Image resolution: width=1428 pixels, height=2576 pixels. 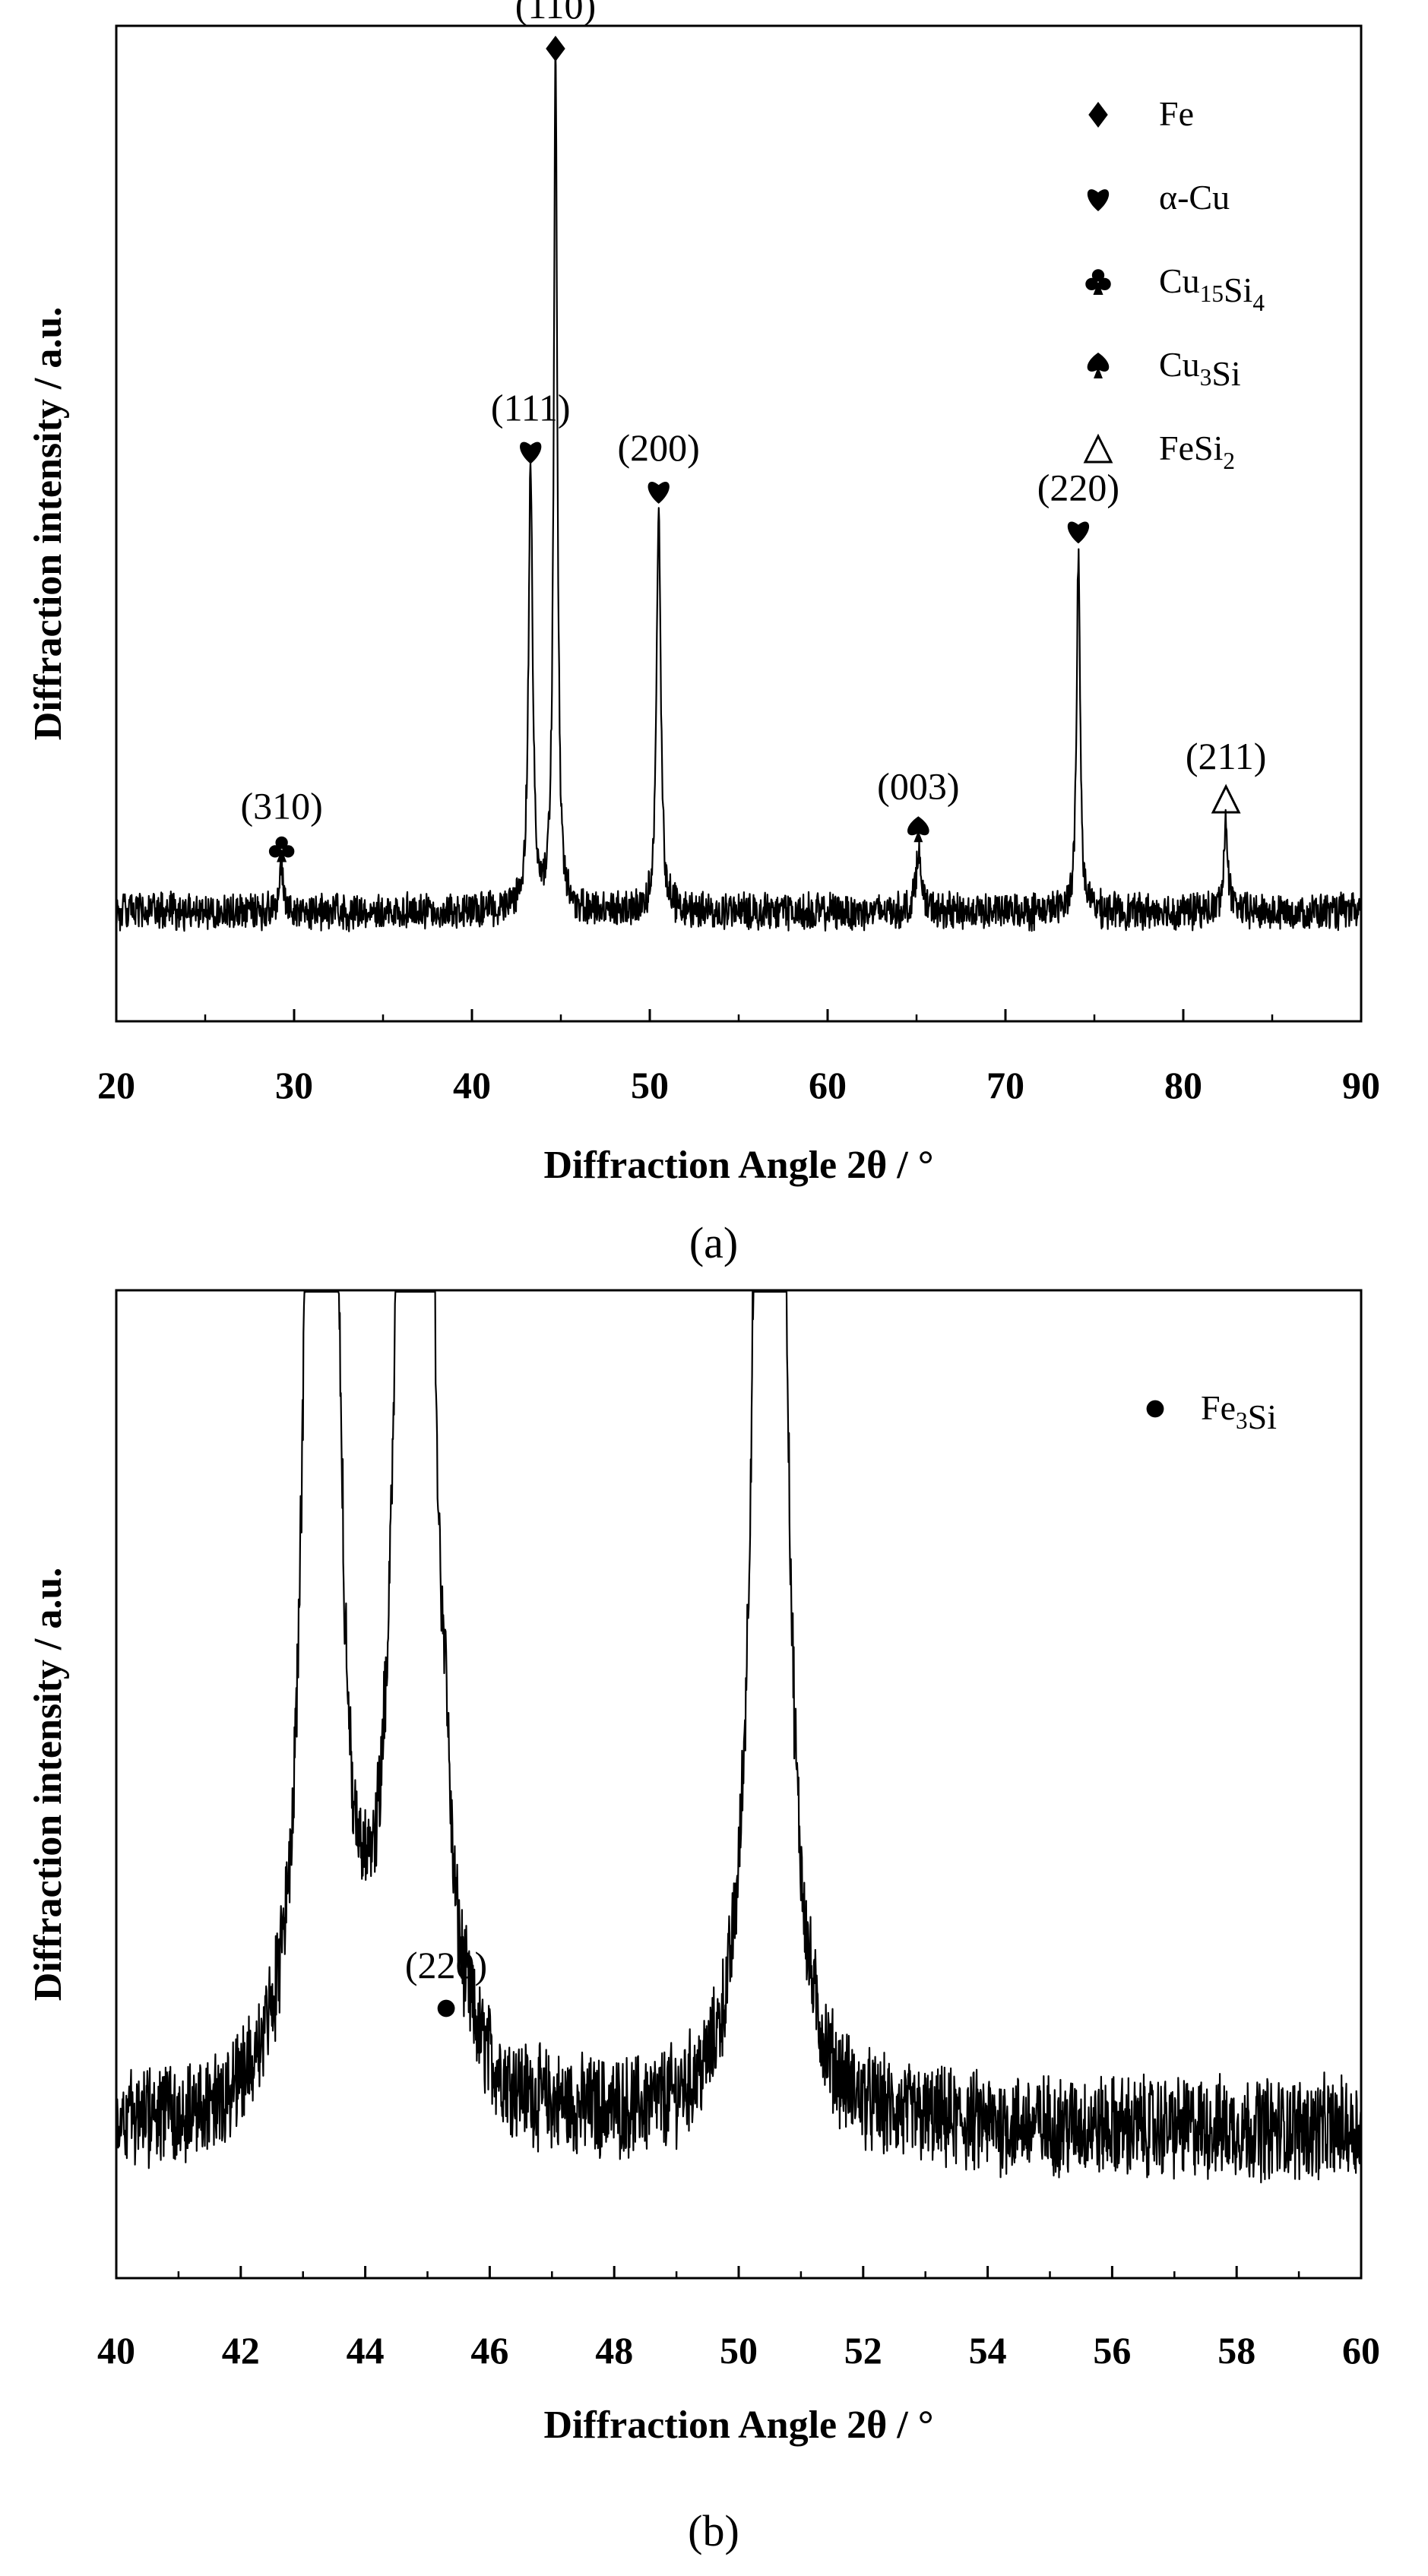 What do you see at coordinates (918, 785) in the screenshot?
I see `peak-hkl-label: (003)` at bounding box center [918, 785].